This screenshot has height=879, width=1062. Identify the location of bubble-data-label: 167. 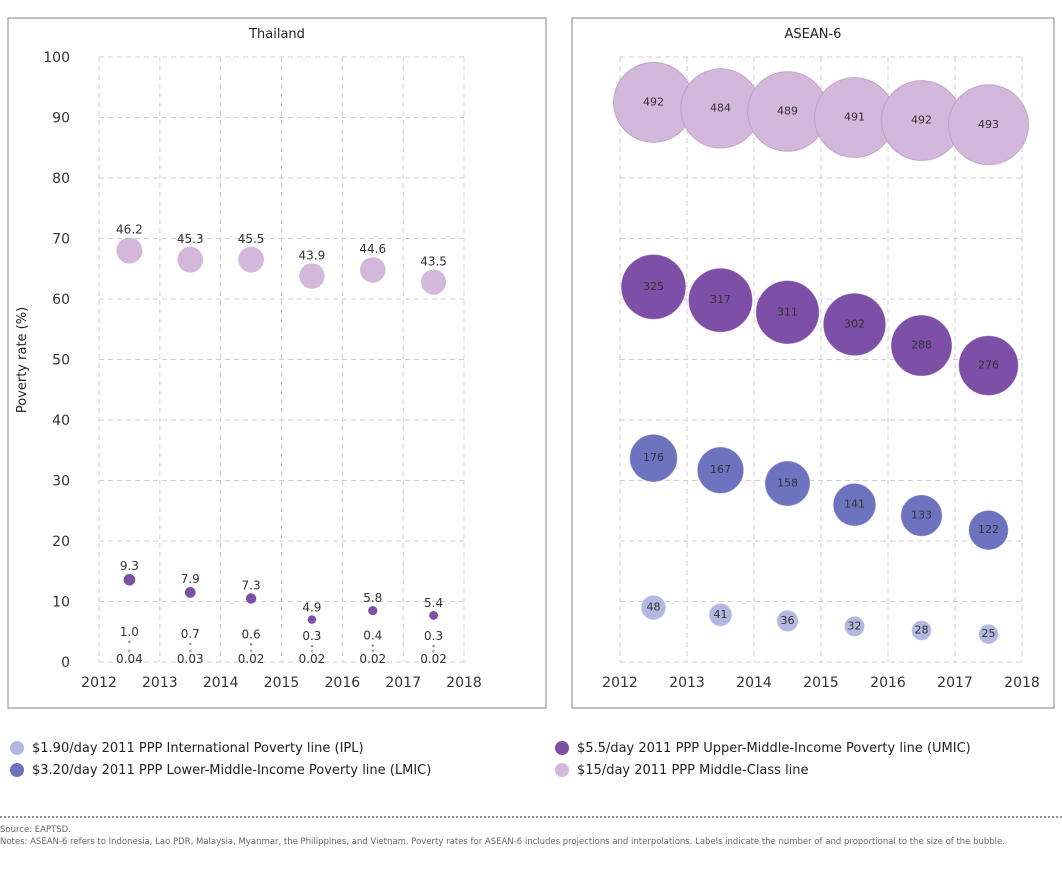
(720, 469).